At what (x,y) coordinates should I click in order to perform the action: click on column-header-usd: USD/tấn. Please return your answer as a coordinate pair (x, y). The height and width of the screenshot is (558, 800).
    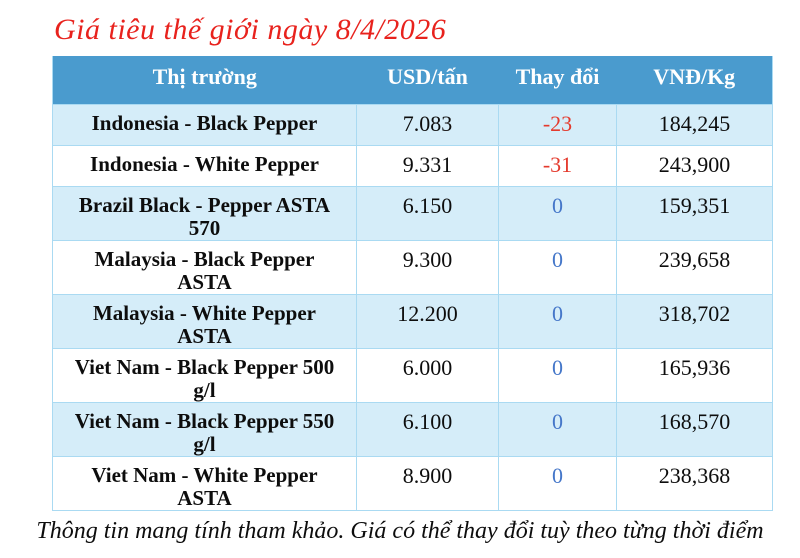
    Looking at the image, I should click on (427, 80).